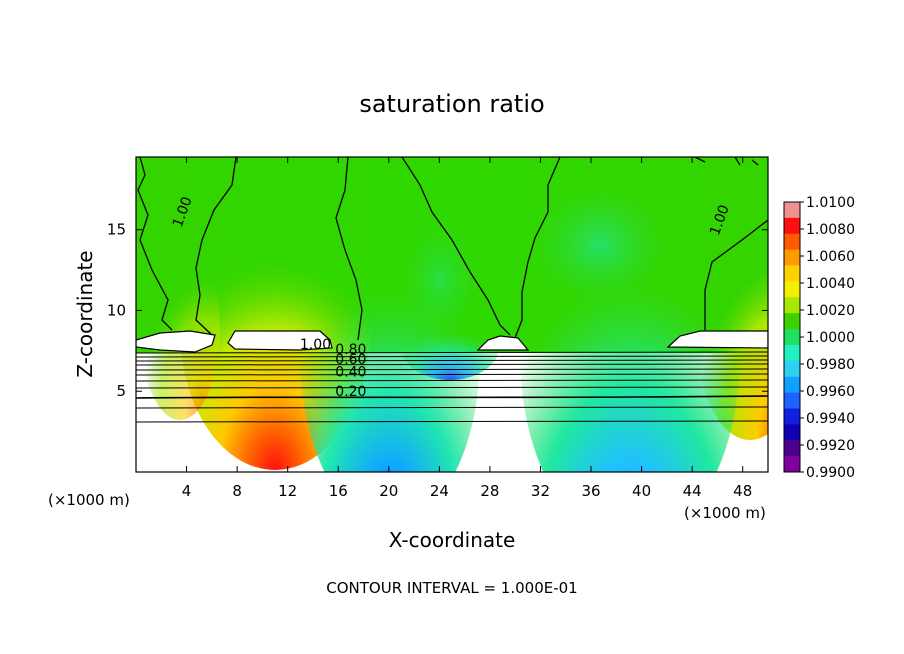 This screenshot has height=654, width=904. I want to click on contour-lines-lower, so click(452, 387).